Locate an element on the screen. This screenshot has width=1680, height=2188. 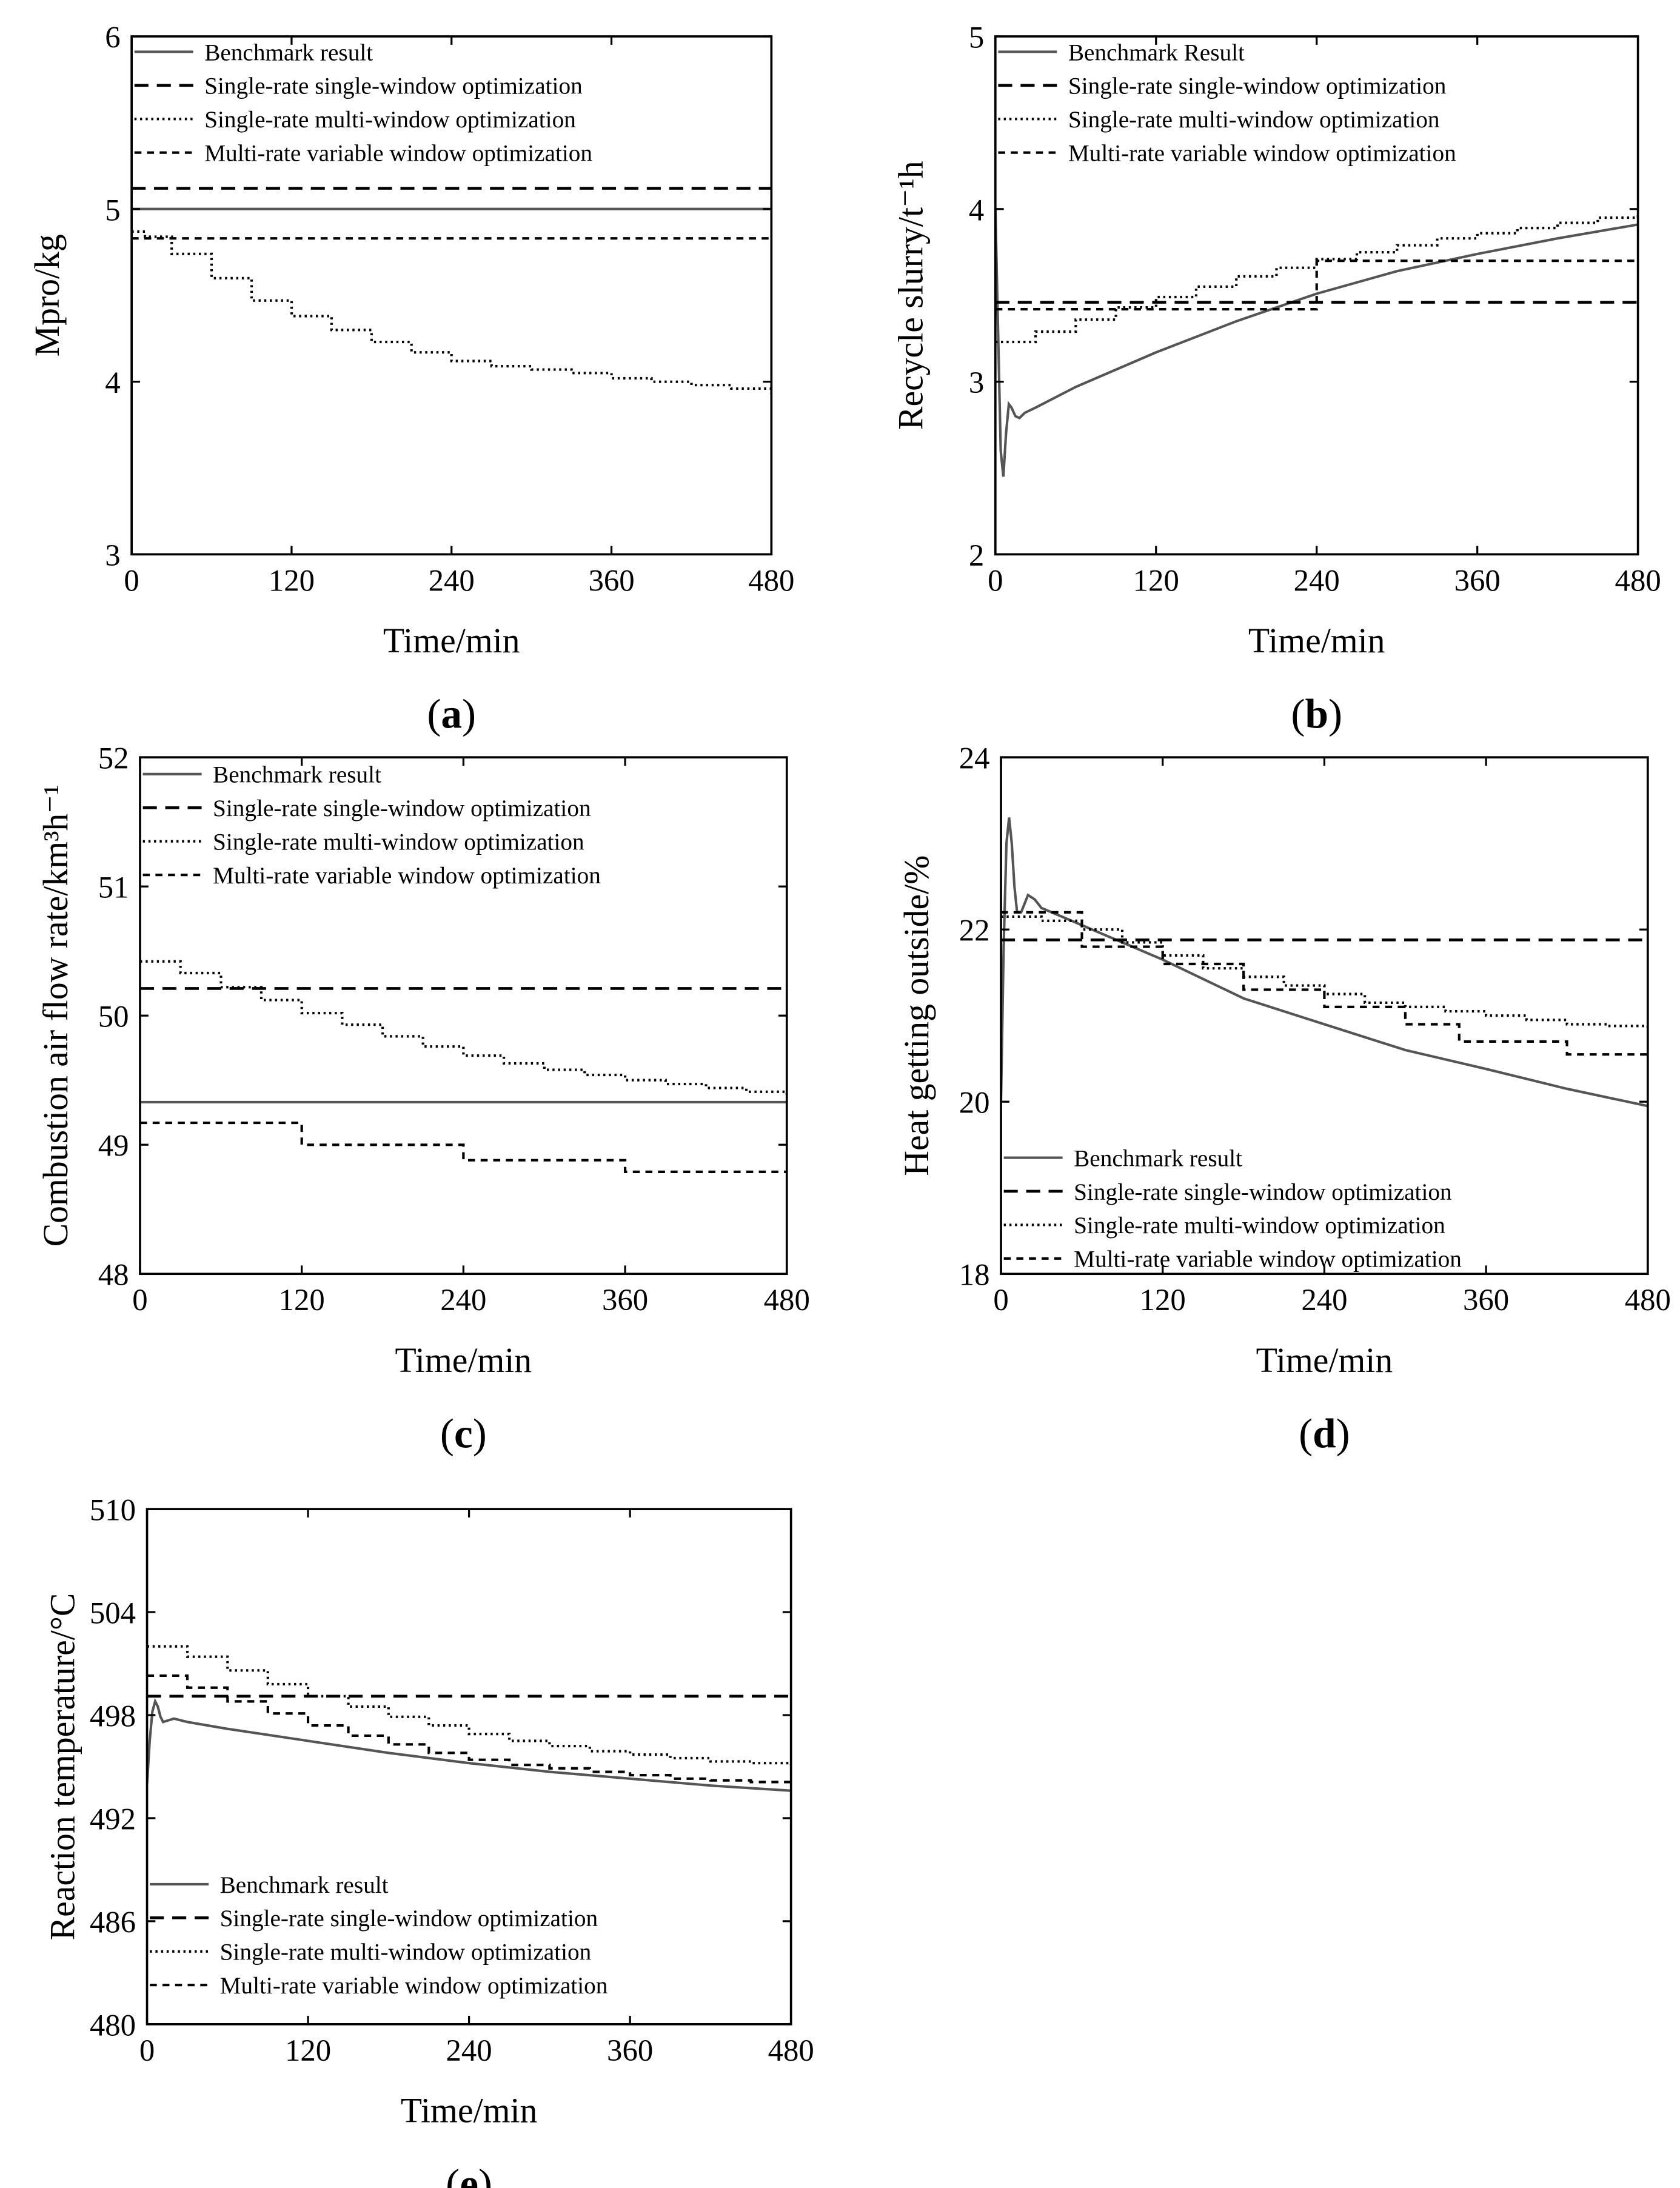
panel-label: (b) is located at coordinates (1316, 714).